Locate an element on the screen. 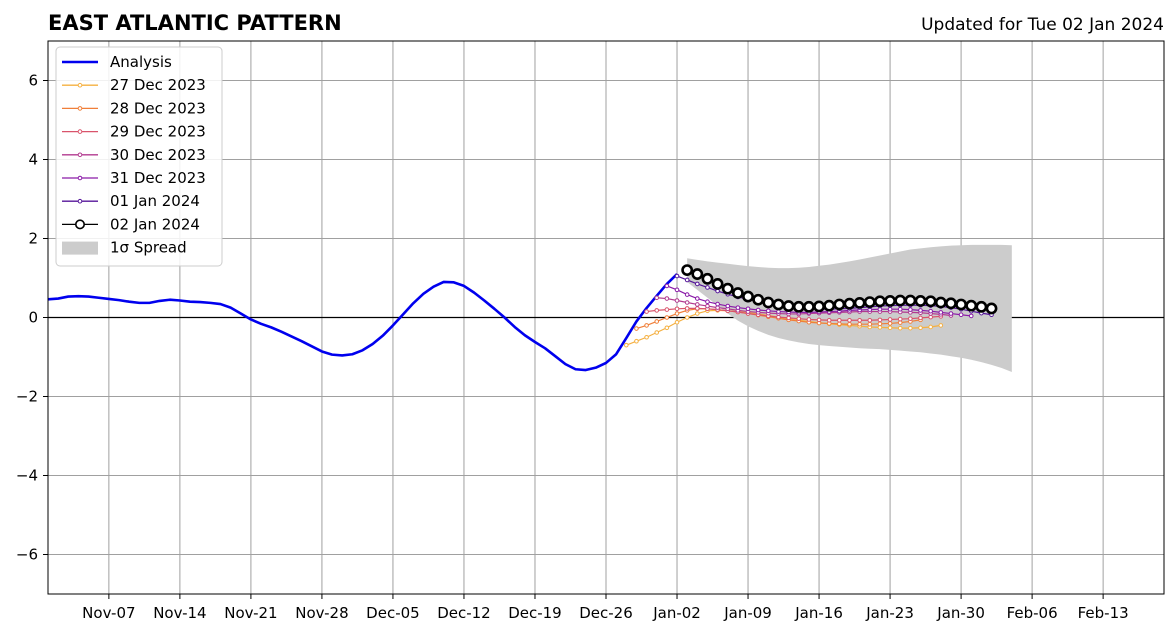 The height and width of the screenshot is (633, 1176). legend-swatch is located at coordinates (80, 248).